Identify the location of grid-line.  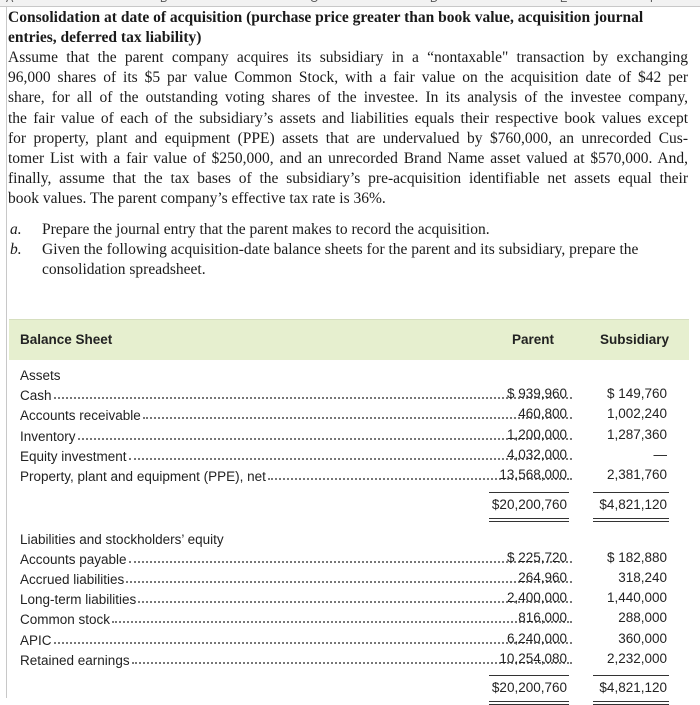
(6, 352).